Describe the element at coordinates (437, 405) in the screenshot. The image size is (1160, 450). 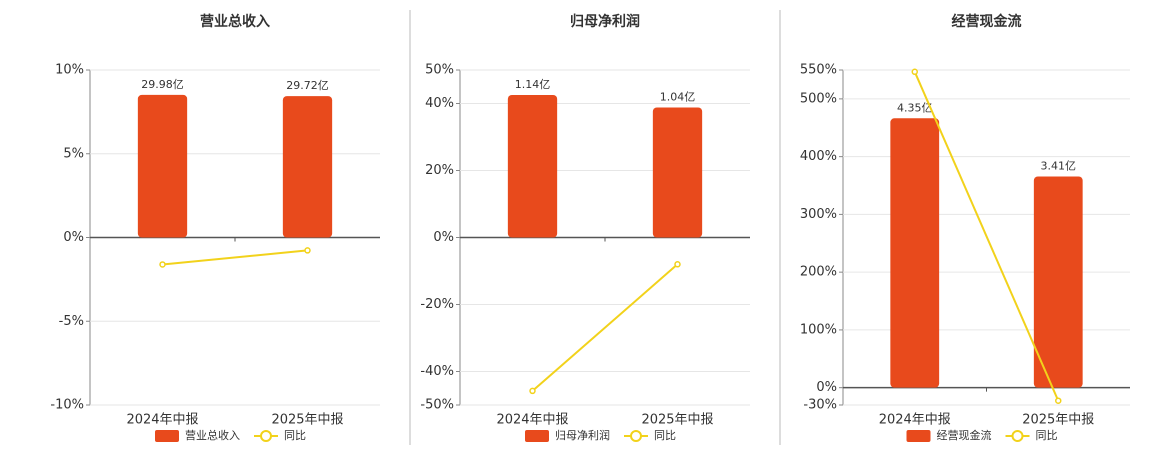
I see `y-tick-label: -50%` at that location.